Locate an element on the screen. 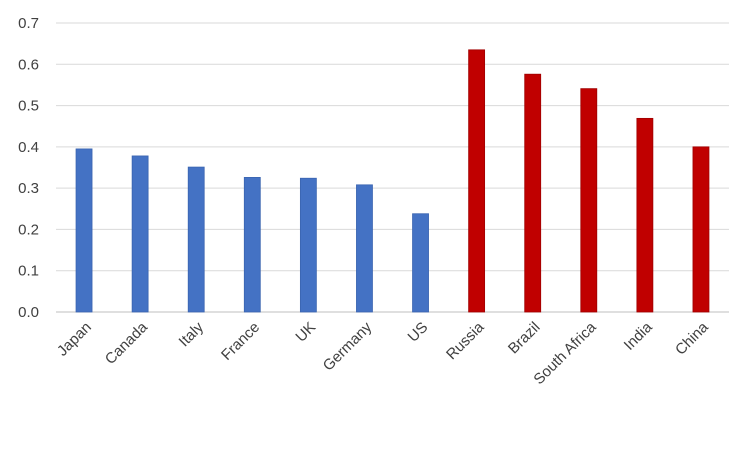 The width and height of the screenshot is (750, 450). x-category-label: Brazil is located at coordinates (524, 338).